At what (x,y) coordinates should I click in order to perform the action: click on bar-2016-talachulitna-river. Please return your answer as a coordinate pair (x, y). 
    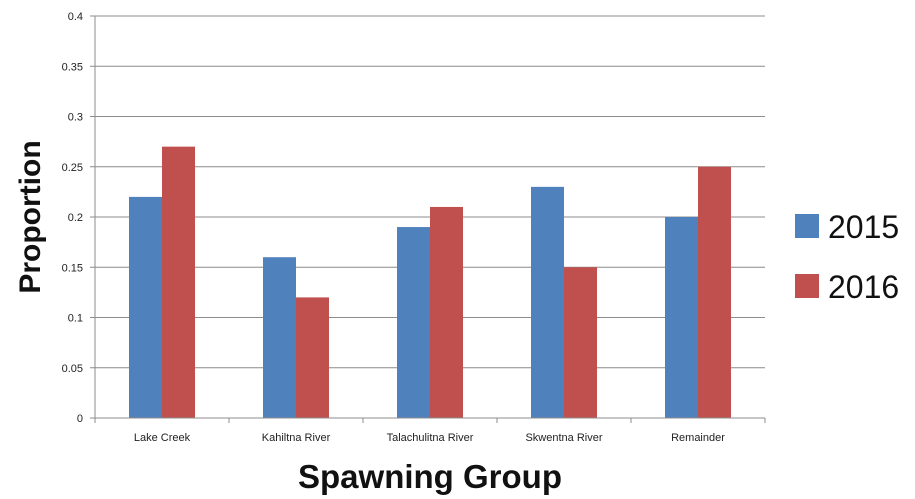
    Looking at the image, I should click on (446, 312).